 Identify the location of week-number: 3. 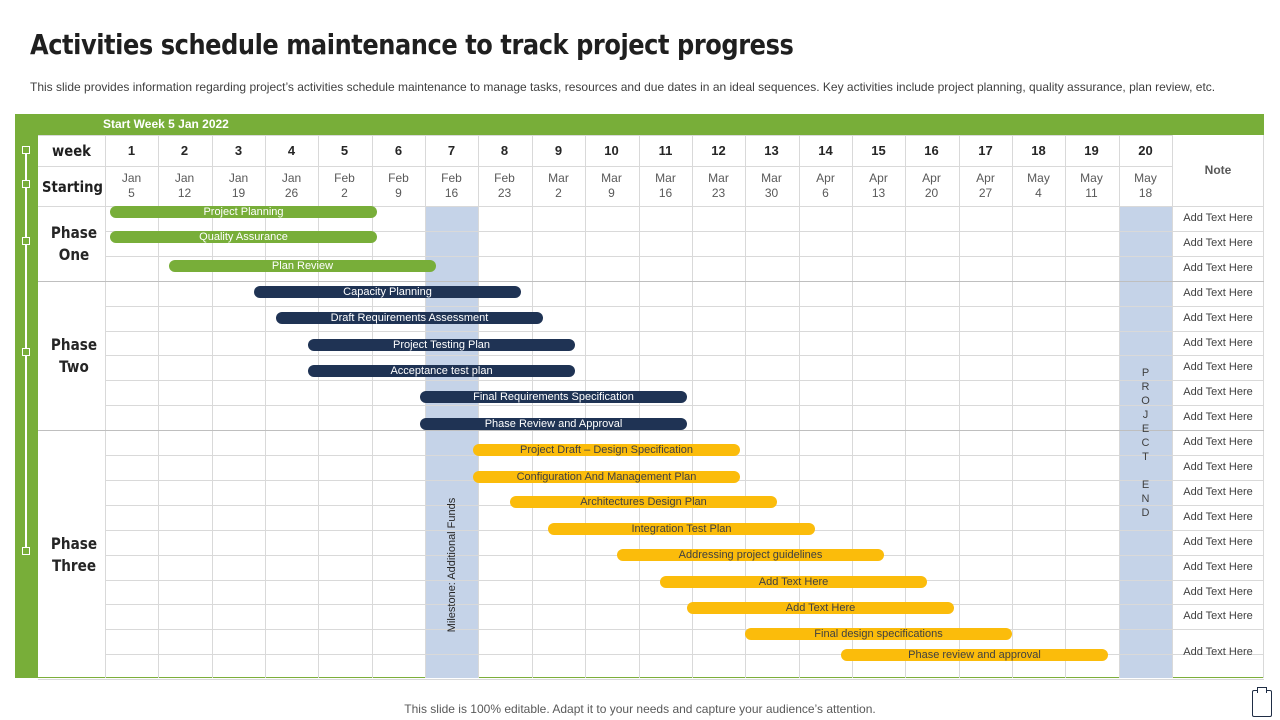
(238, 150).